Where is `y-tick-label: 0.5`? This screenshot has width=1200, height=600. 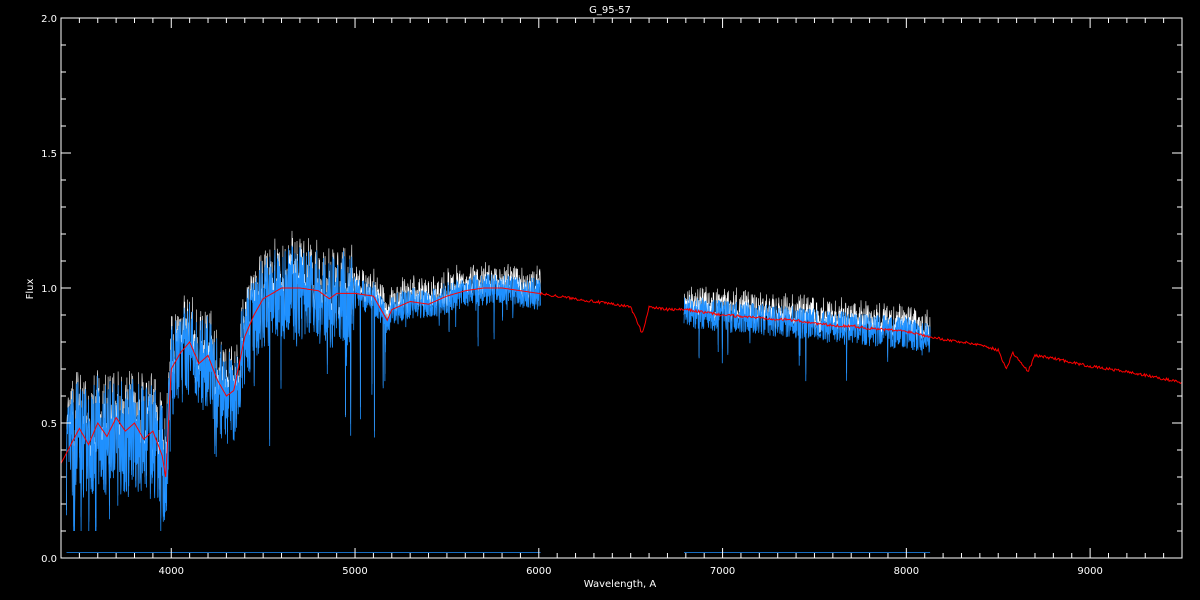
y-tick-label: 0.5 is located at coordinates (49, 424).